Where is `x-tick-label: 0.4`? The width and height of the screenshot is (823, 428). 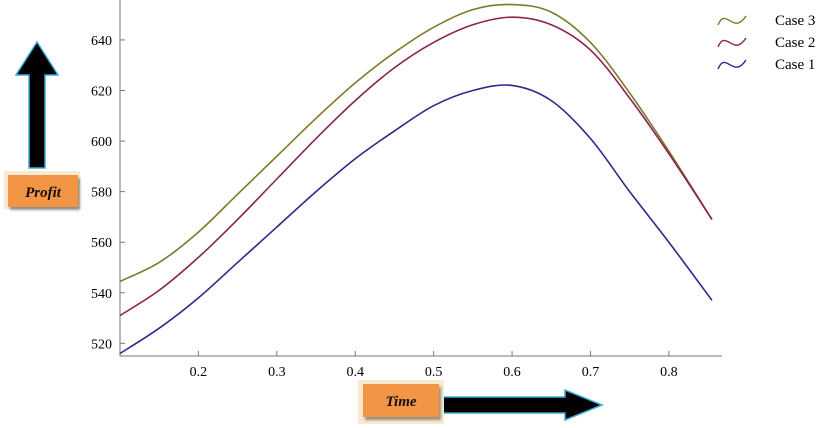 x-tick-label: 0.4 is located at coordinates (355, 372).